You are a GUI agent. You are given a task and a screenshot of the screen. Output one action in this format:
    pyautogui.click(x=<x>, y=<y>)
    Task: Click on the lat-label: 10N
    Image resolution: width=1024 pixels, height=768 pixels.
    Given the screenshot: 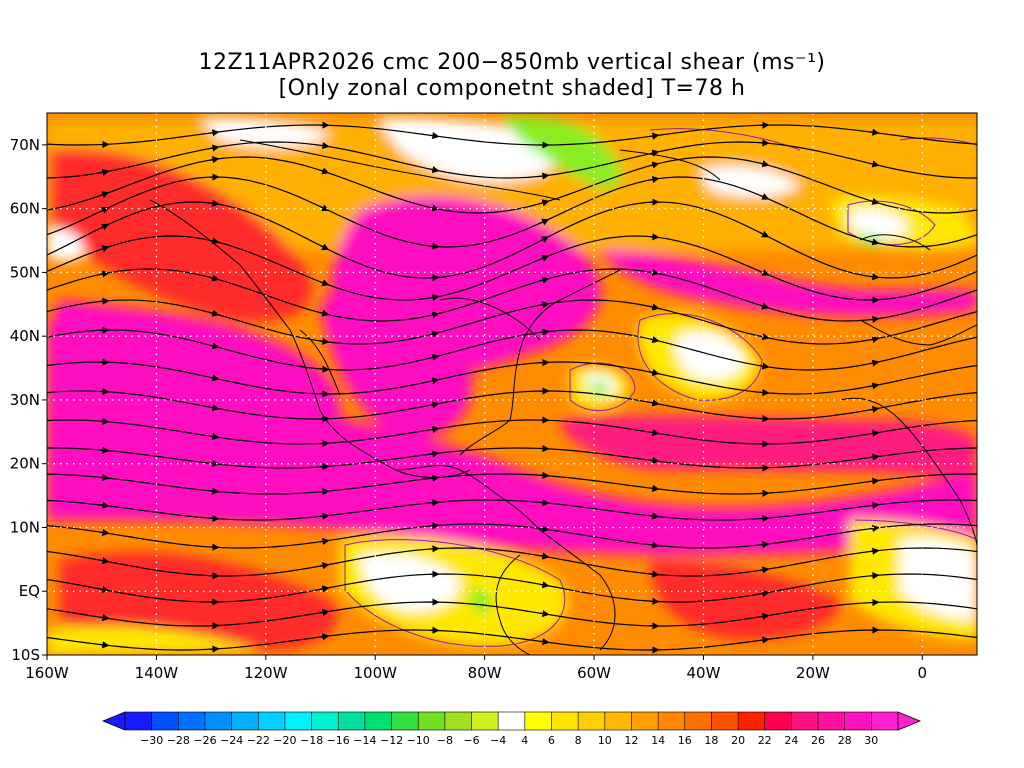 What is the action you would take?
    pyautogui.click(x=25, y=527)
    